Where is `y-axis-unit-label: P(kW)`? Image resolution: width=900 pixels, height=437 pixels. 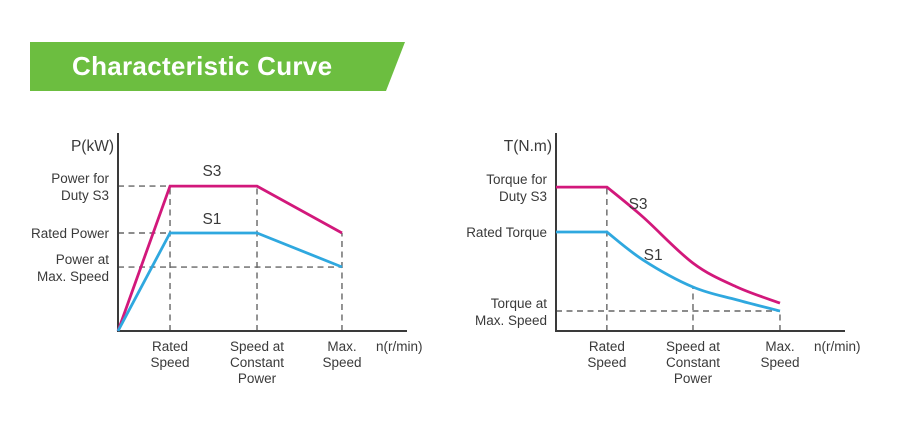
y-axis-unit-label: P(kW) is located at coordinates (92, 146).